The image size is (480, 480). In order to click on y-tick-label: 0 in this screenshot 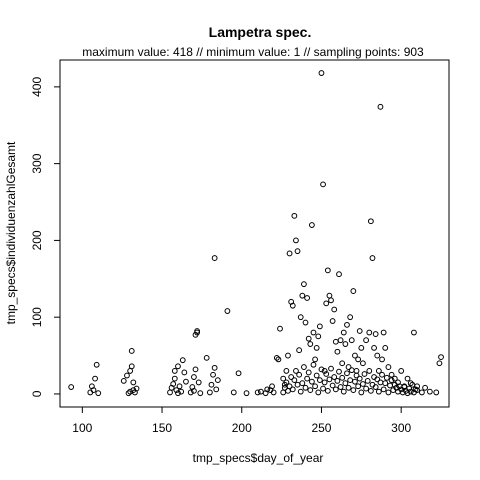, I will do `click(37, 393)`.